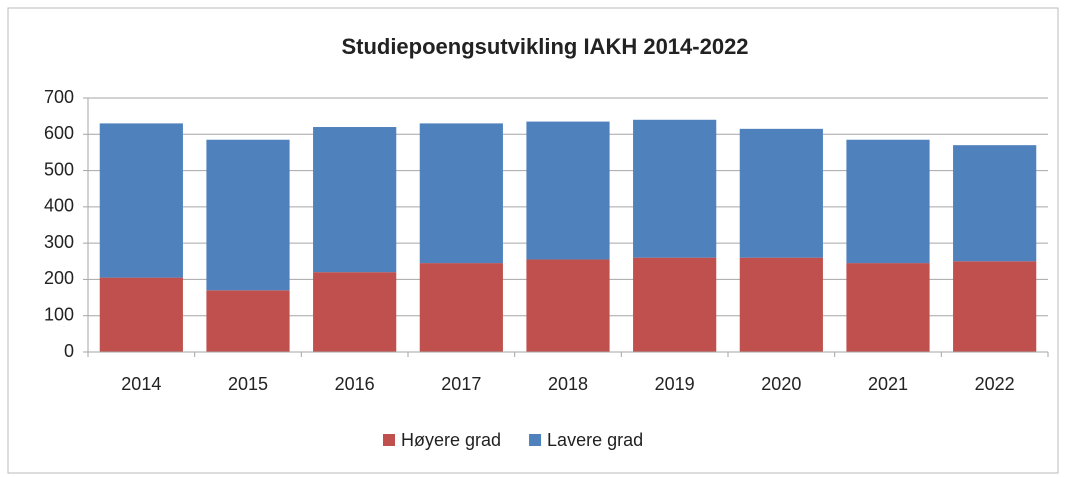  What do you see at coordinates (888, 384) in the screenshot?
I see `x-tick-label: 2021` at bounding box center [888, 384].